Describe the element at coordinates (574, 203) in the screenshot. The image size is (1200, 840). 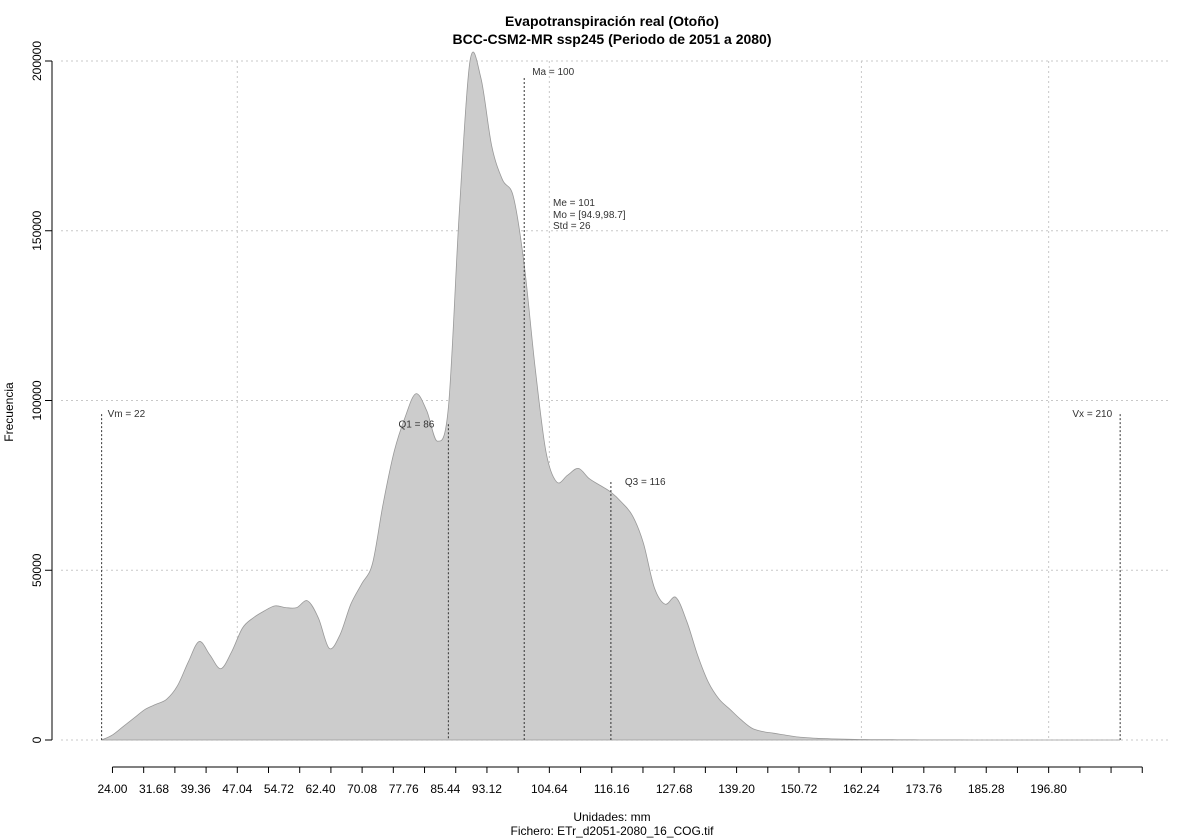
I see `stat-median: Me = 101` at that location.